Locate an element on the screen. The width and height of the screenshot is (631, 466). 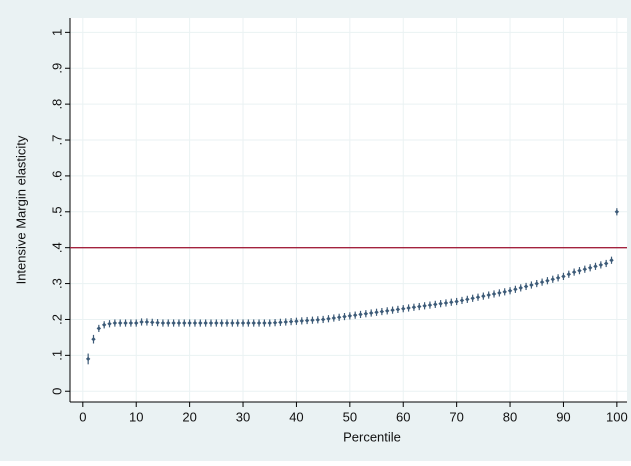
x-tick-label: 30 is located at coordinates (243, 416).